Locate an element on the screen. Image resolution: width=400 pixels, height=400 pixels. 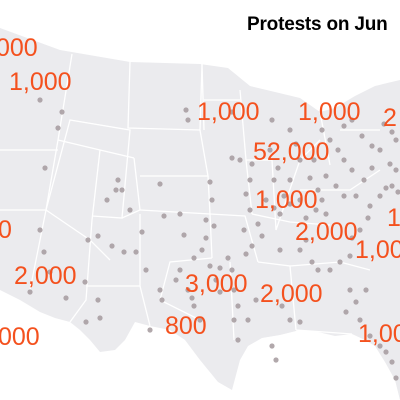
count-label: 2 is located at coordinates (390, 118).